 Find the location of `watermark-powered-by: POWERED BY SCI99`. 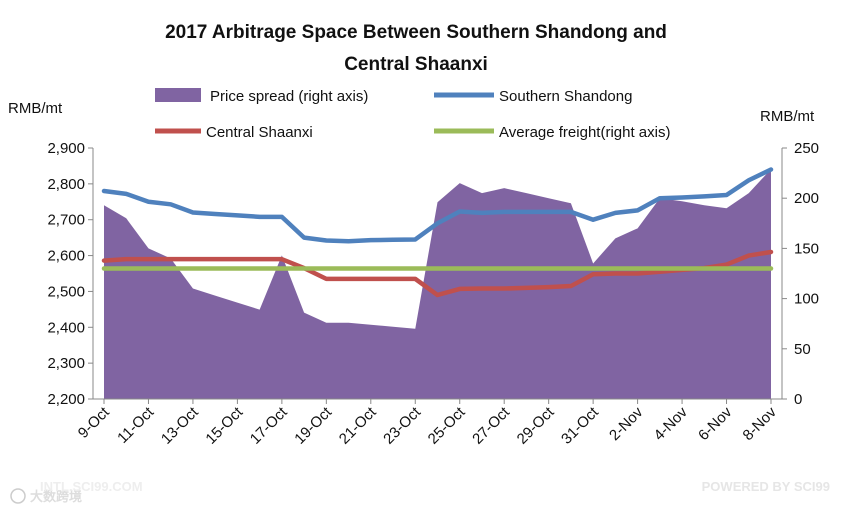

watermark-powered-by: POWERED BY SCI99 is located at coordinates (766, 486).